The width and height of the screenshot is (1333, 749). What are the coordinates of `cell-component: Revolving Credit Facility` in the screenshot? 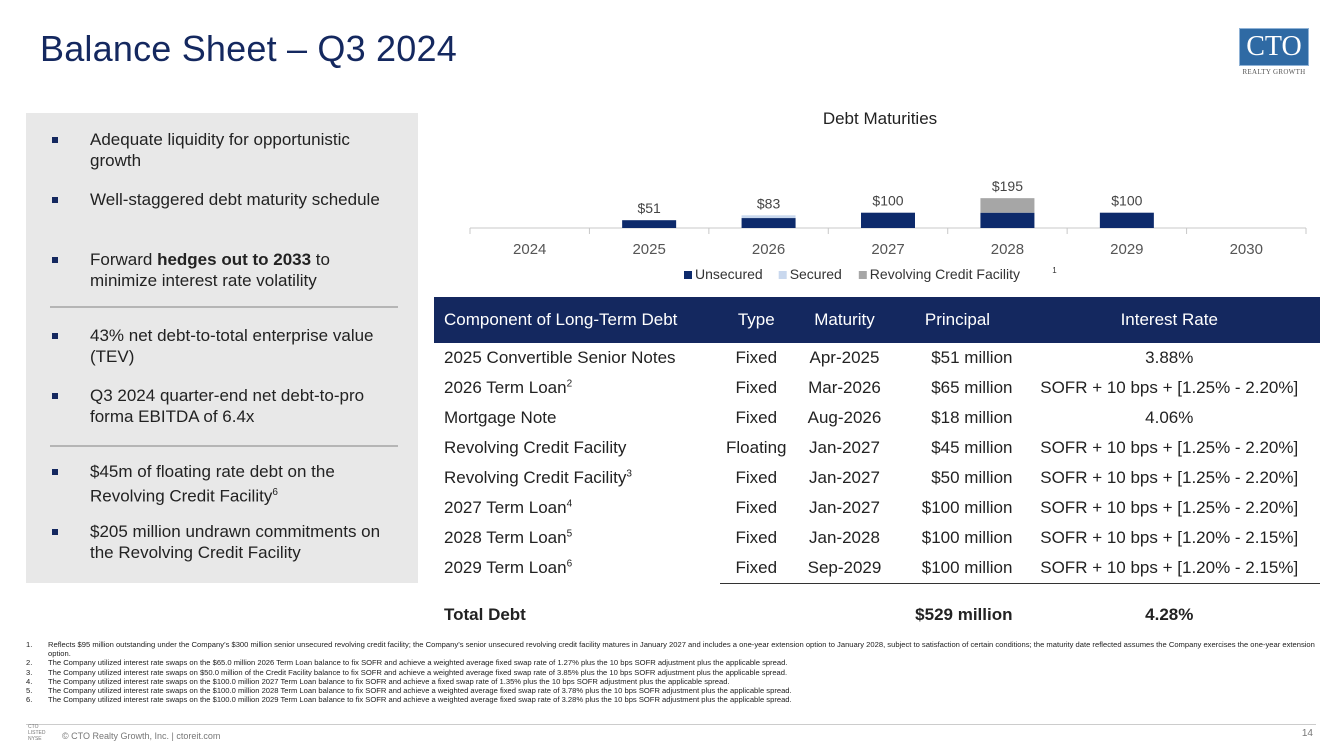 It's located at (577, 448).